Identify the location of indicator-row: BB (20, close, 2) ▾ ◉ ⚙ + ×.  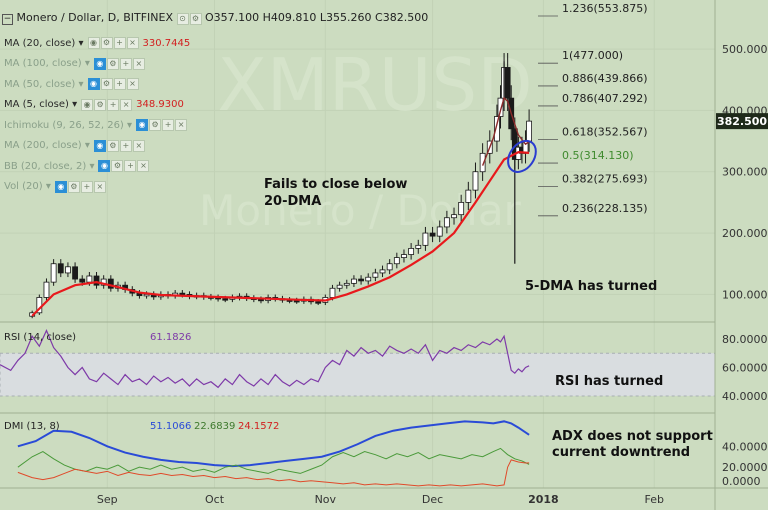
(77, 166).